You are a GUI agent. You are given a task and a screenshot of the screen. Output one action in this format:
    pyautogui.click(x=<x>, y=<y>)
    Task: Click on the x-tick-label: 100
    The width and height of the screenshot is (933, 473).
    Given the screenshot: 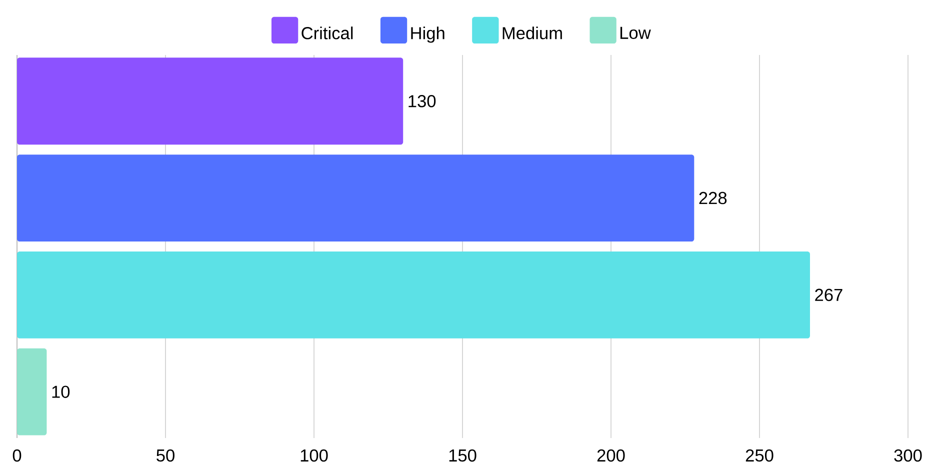 What is the action you would take?
    pyautogui.click(x=314, y=455)
    